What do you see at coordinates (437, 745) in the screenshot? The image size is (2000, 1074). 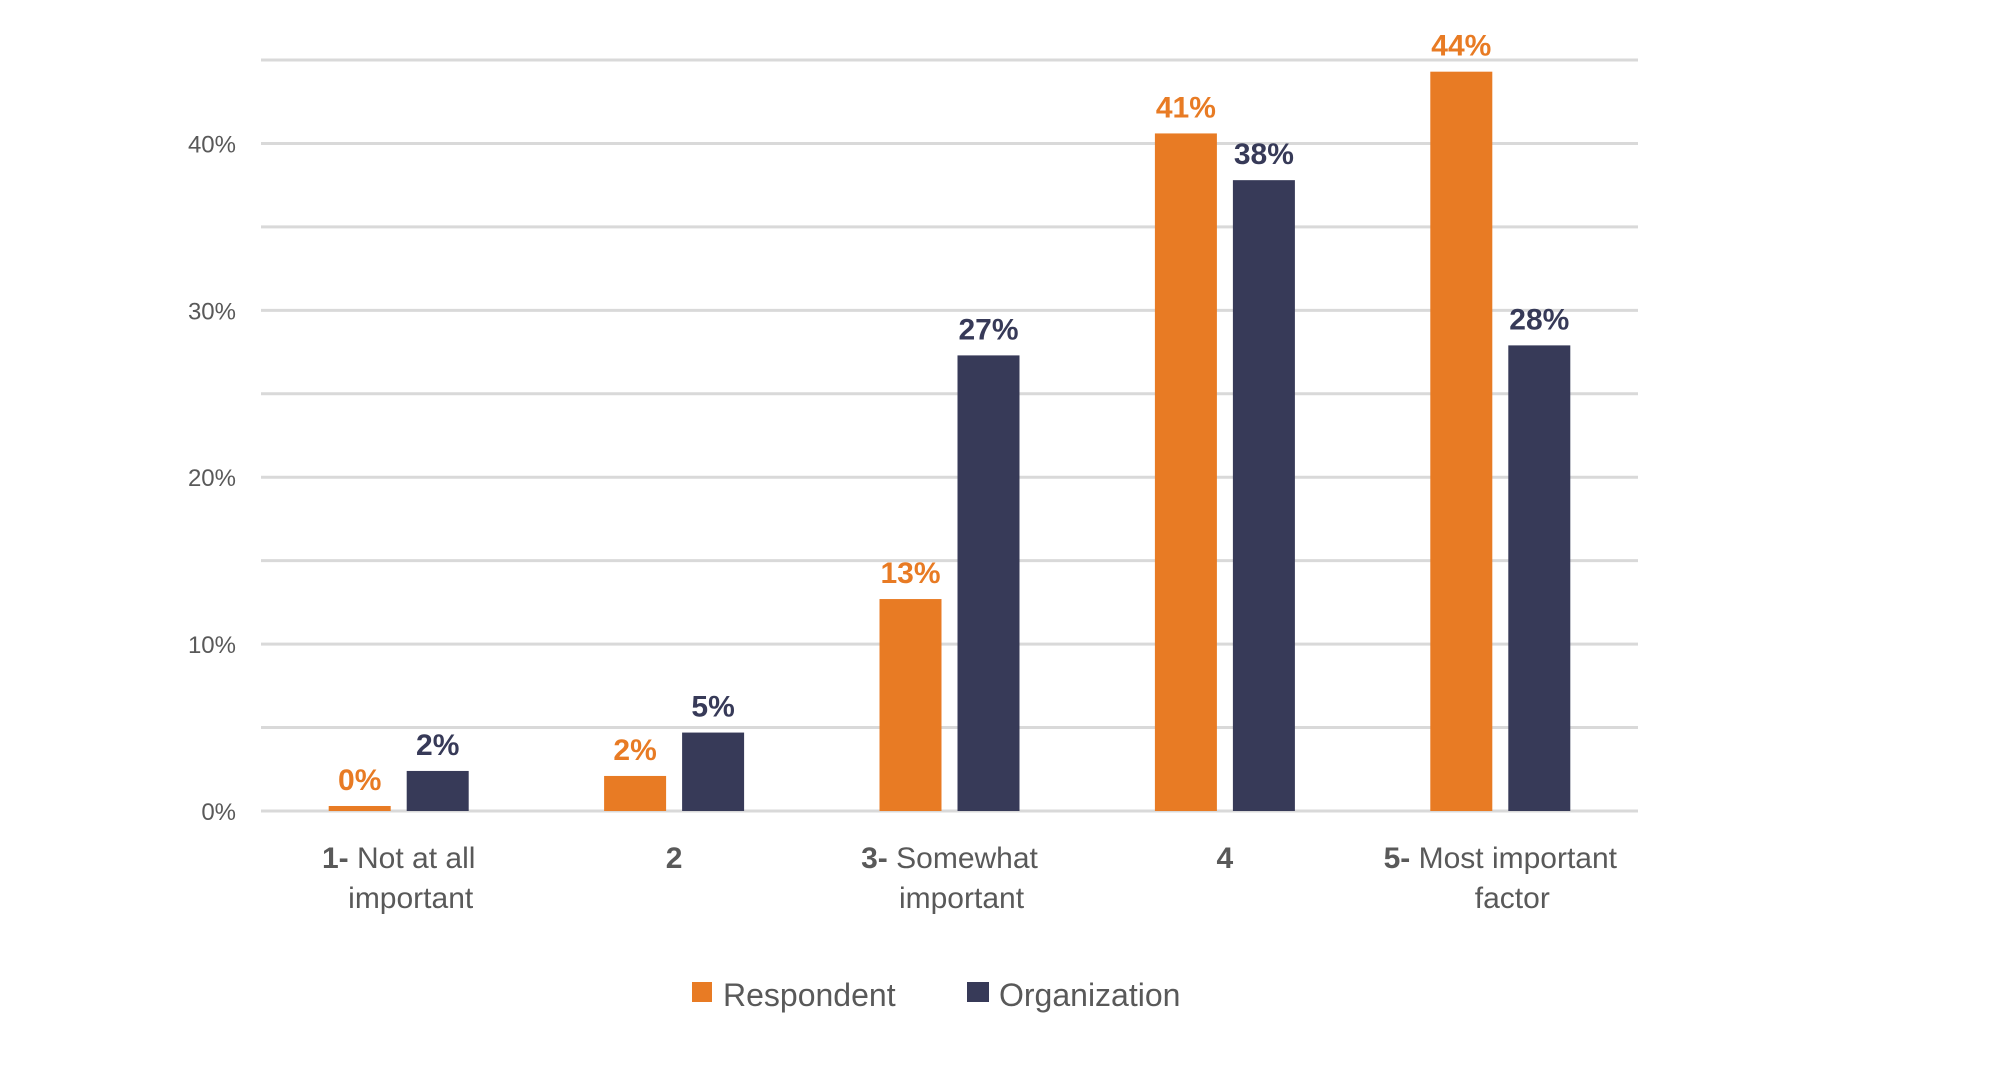 I see `data-label-organization-1: 2%` at bounding box center [437, 745].